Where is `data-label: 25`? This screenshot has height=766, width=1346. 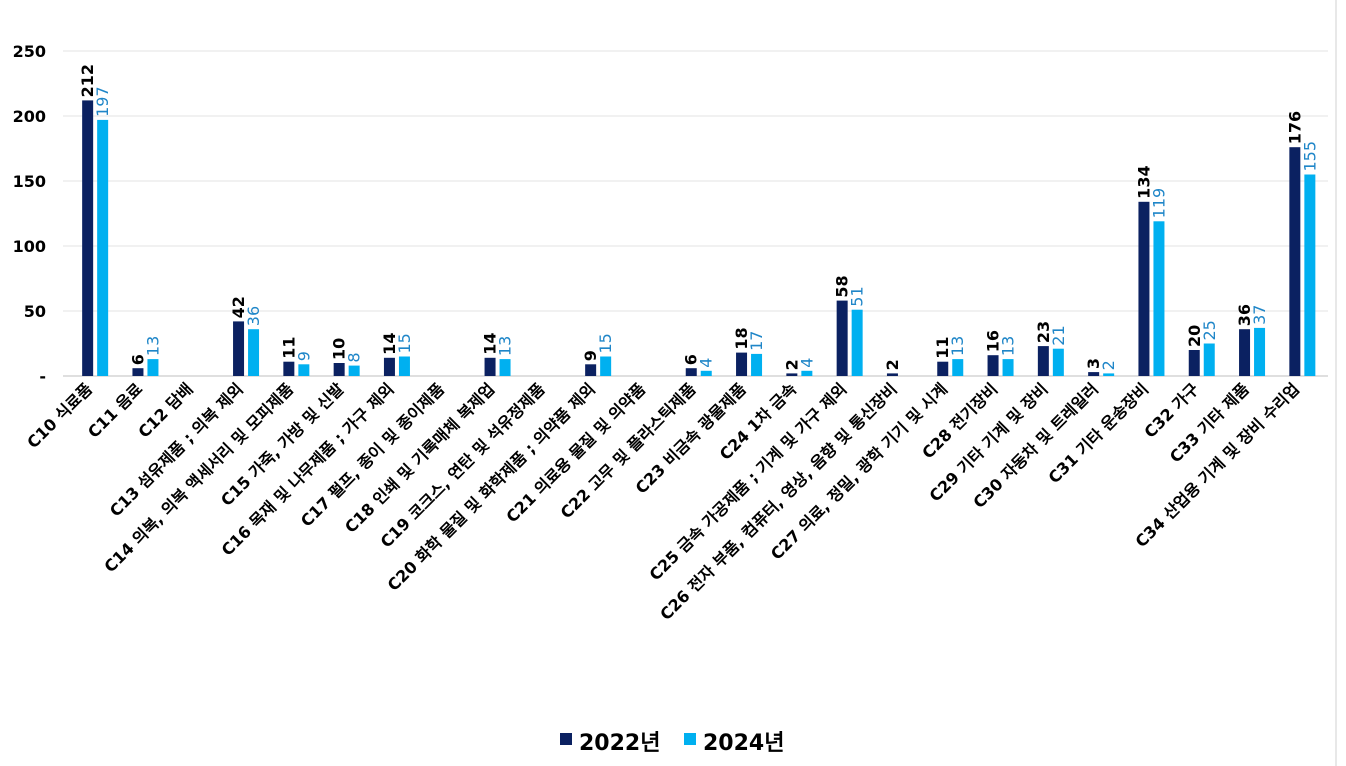 data-label: 25 is located at coordinates (1209, 330).